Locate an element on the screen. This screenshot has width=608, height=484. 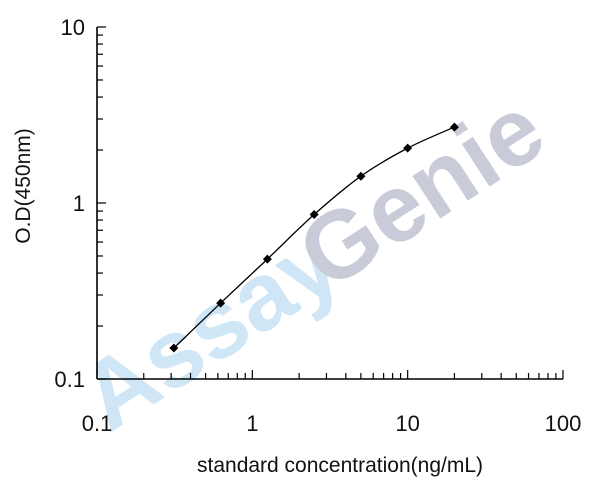
y-tick-label: 1 is located at coordinates (79, 203).